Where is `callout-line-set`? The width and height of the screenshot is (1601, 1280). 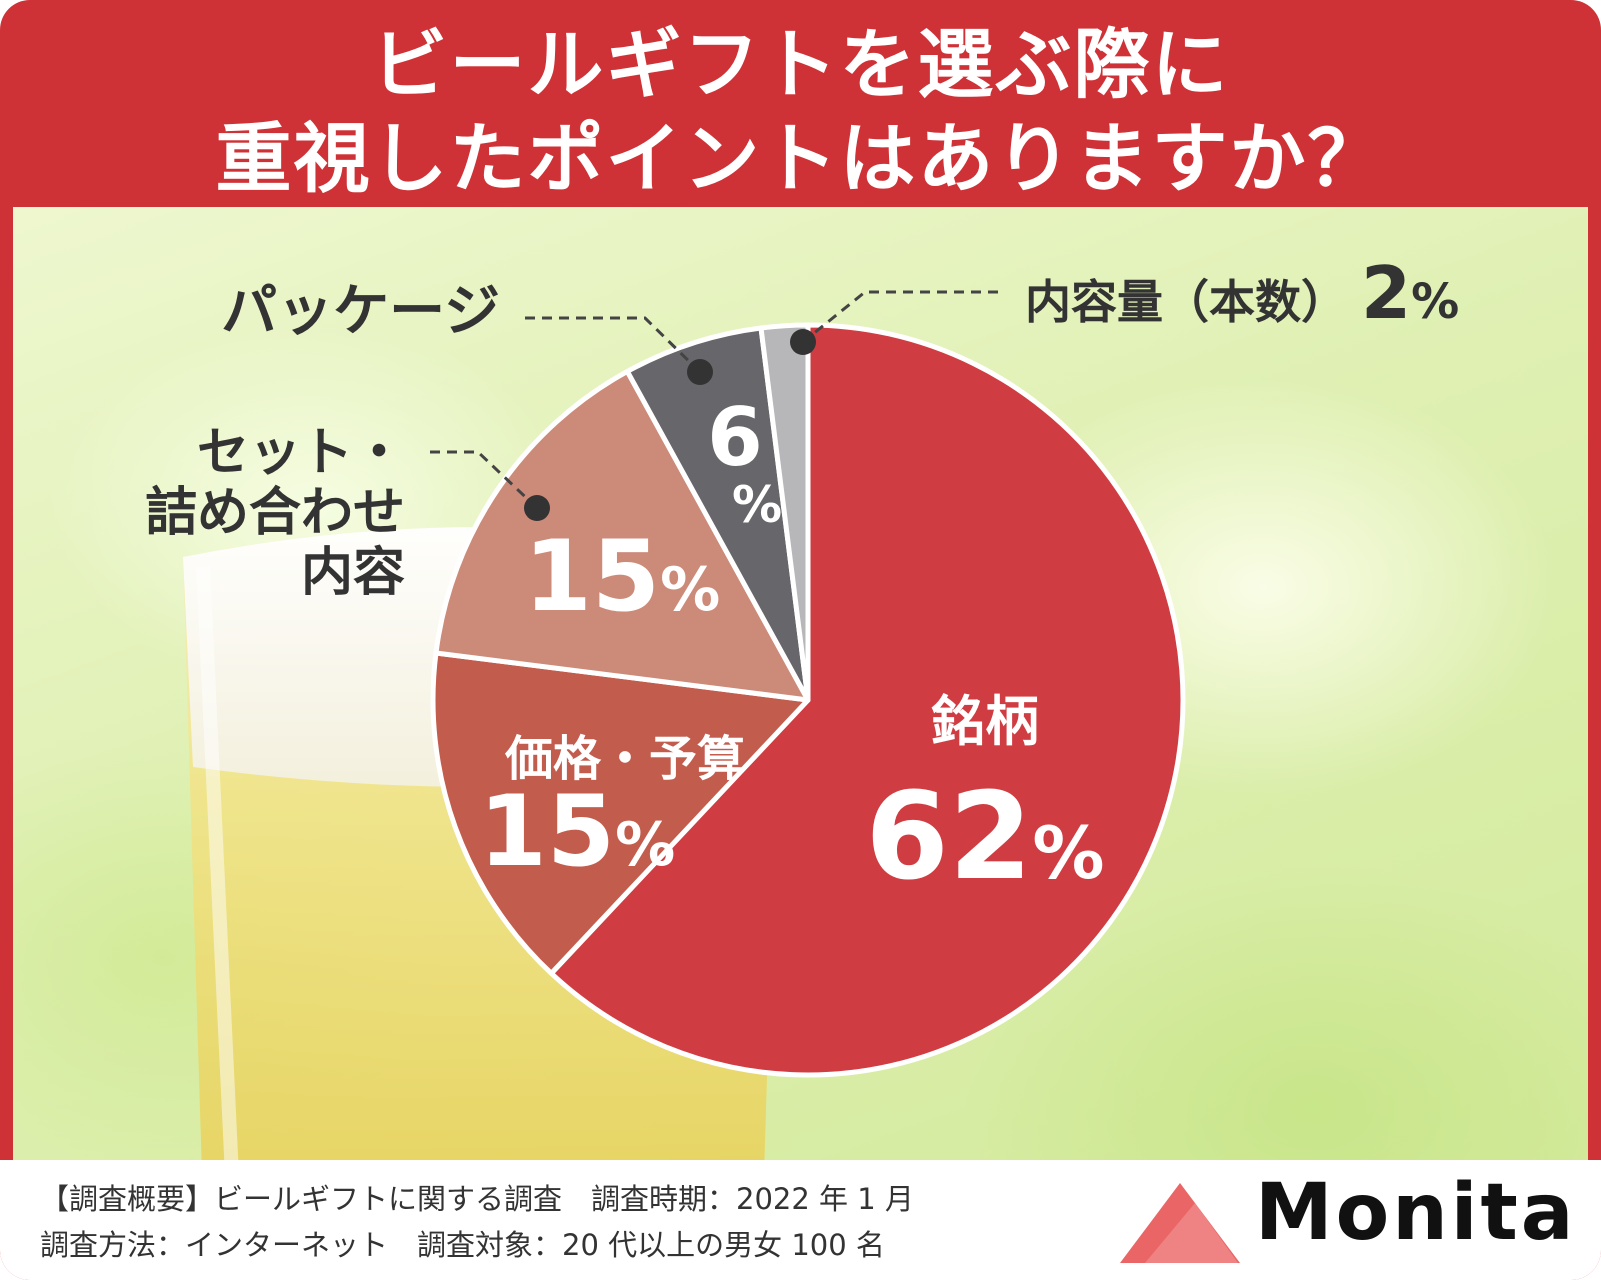
callout-line-set is located at coordinates (484, 480).